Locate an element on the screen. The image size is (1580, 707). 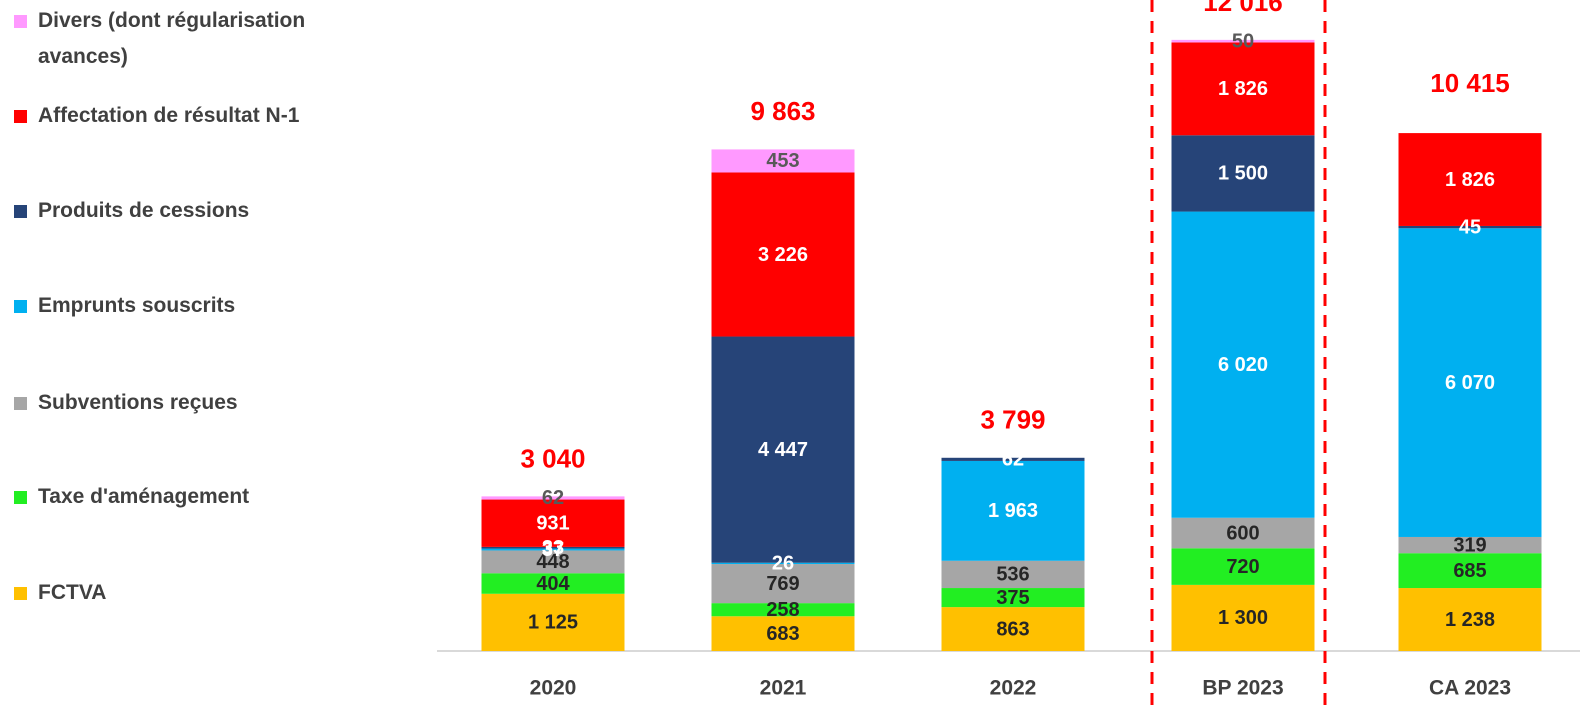
legend-label: Produits de cessions is located at coordinates (144, 210).